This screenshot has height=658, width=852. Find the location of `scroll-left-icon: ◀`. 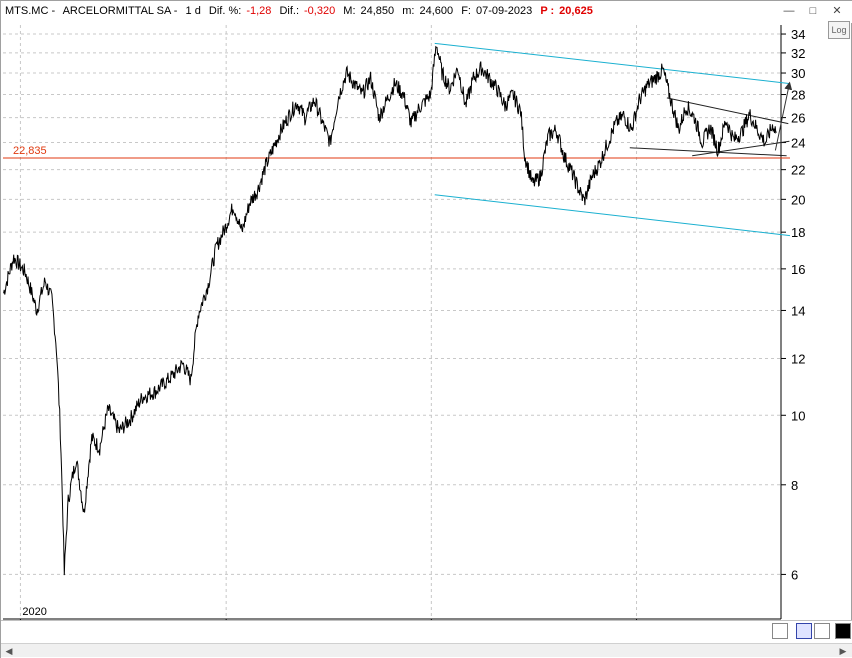

scroll-left-icon: ◀ is located at coordinates (9, 651).